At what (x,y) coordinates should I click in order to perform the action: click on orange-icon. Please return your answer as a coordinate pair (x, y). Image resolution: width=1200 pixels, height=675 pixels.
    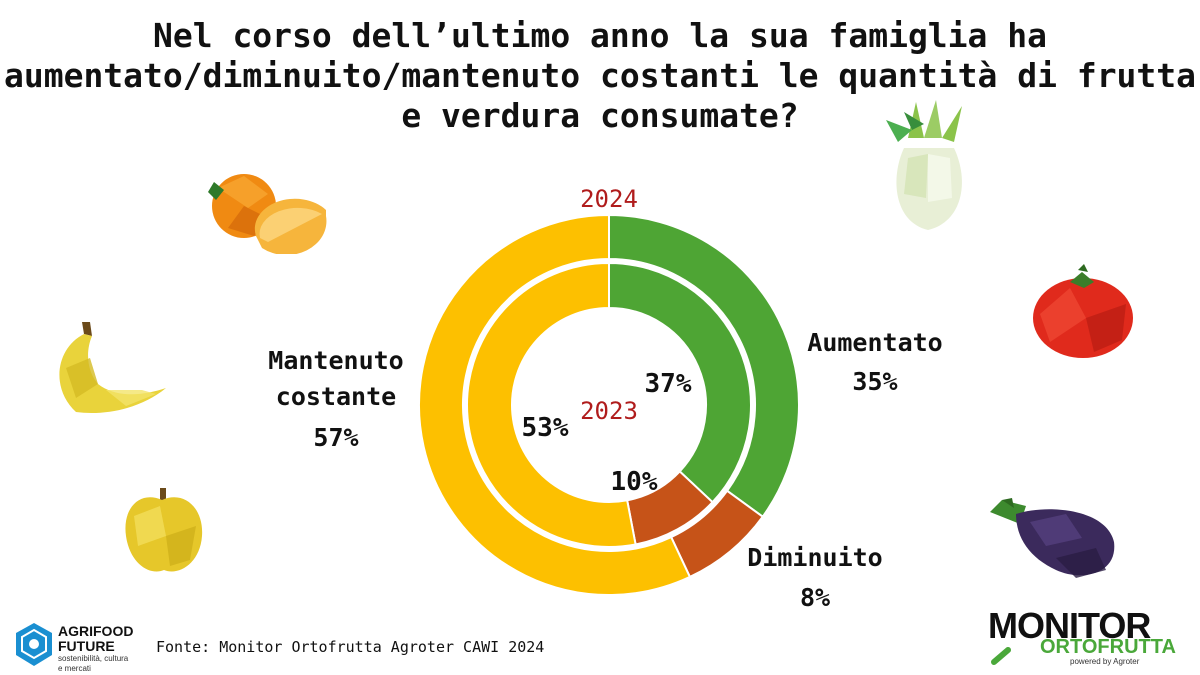
    Looking at the image, I should click on (267, 214).